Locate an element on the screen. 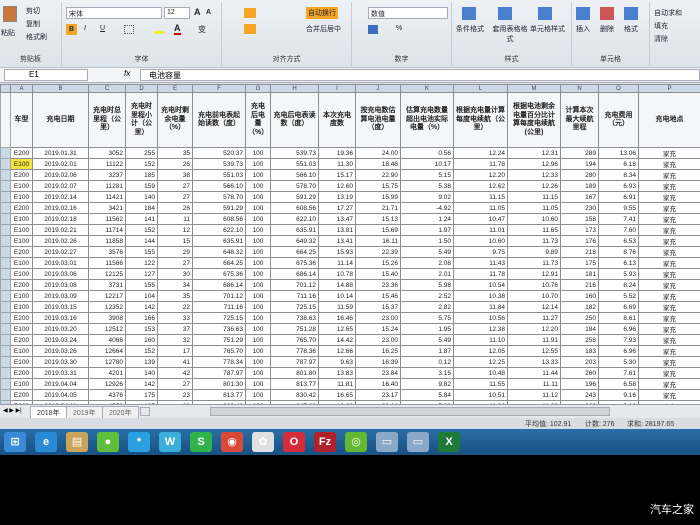 This screenshot has height=525, width=700. header-cell: 车型 is located at coordinates (21, 120).